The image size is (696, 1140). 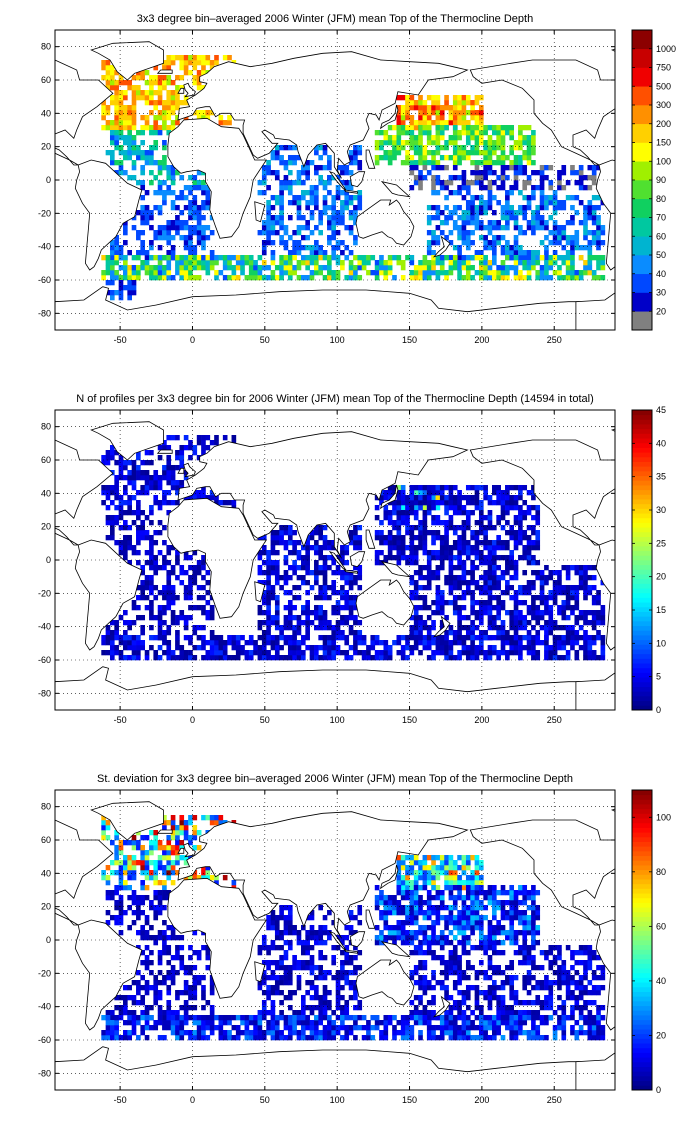 What do you see at coordinates (595, 691) in the screenshot?
I see `land-antarctica` at bounding box center [595, 691].